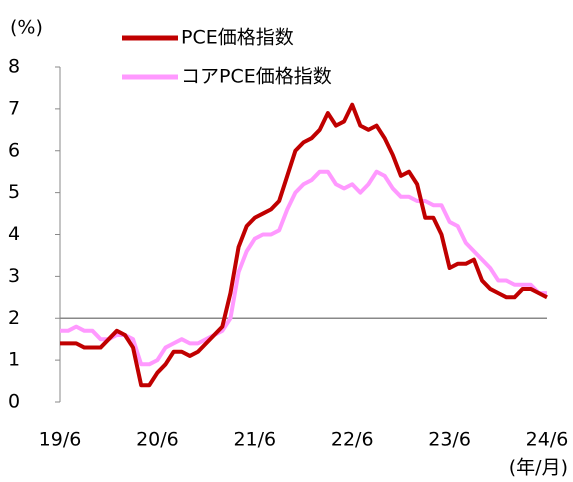 This screenshot has width=573, height=482. What do you see at coordinates (14, 192) in the screenshot?
I see `y-tick-label: 5` at bounding box center [14, 192].